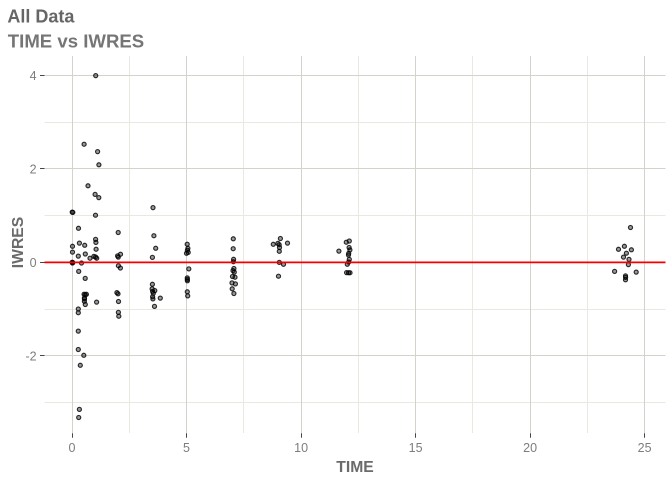  What do you see at coordinates (33, 170) in the screenshot?
I see `svg-text: 2` at bounding box center [33, 170].